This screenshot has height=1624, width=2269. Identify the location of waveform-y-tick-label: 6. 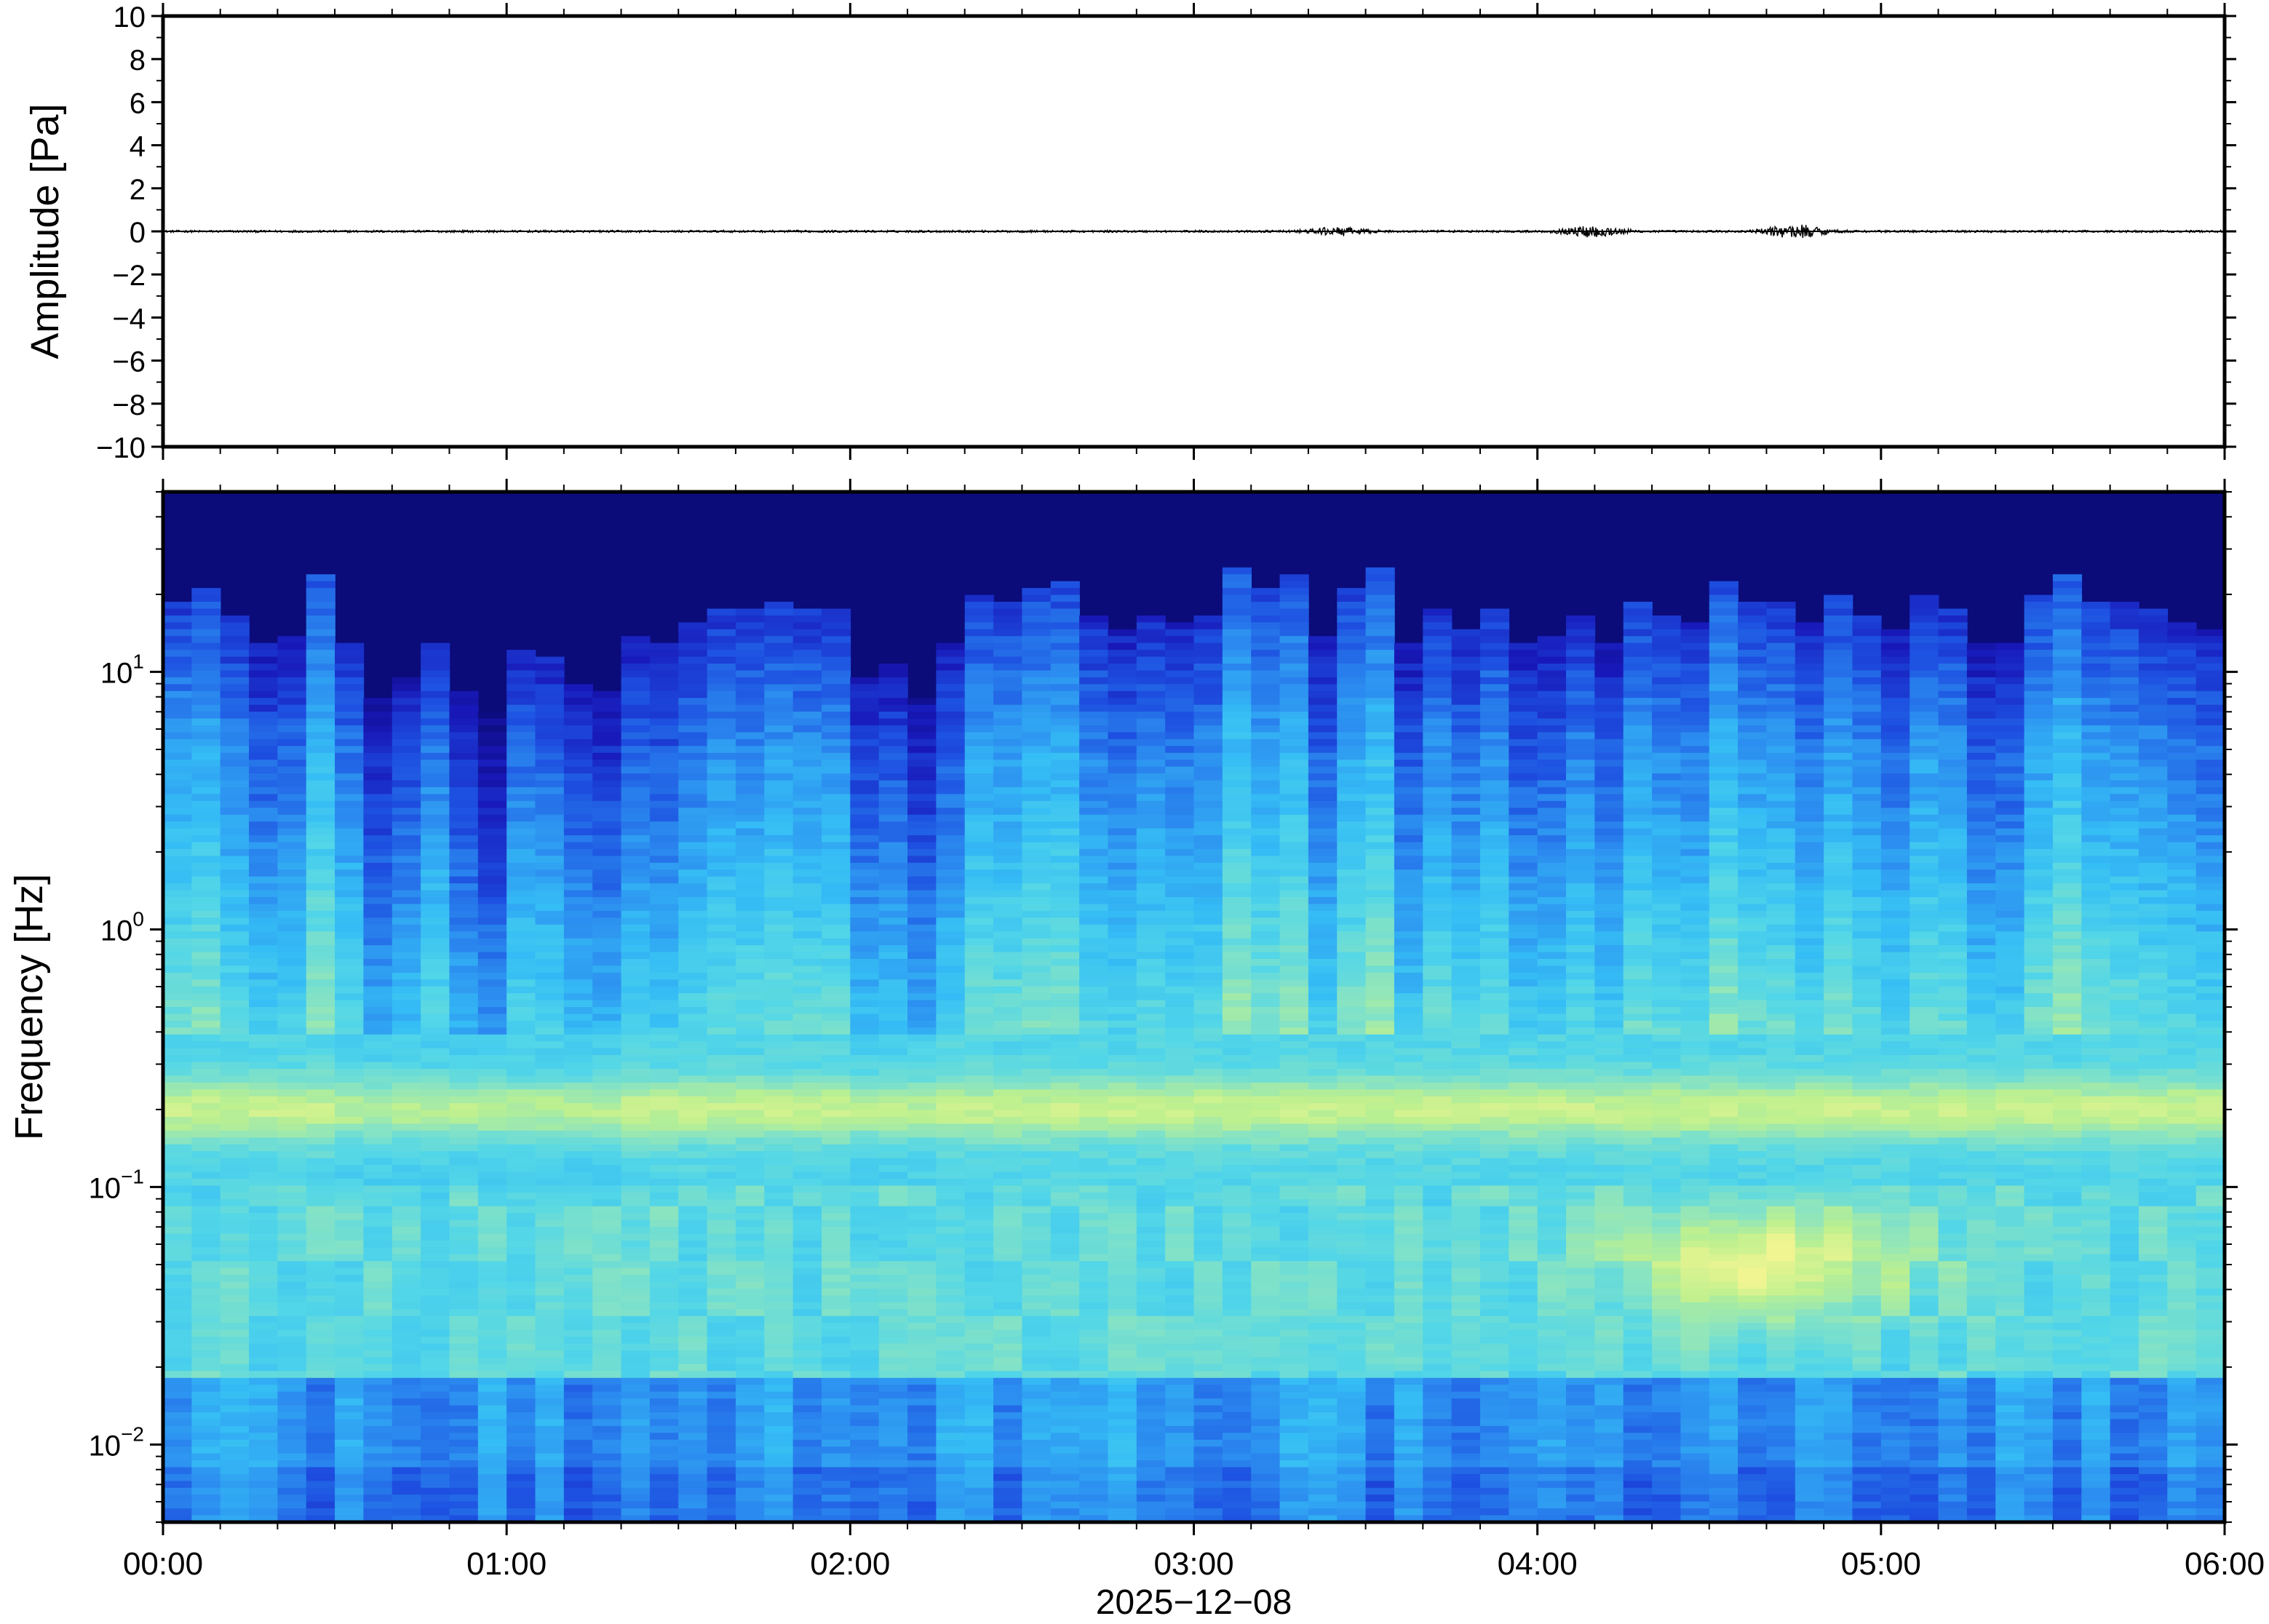
(138, 103).